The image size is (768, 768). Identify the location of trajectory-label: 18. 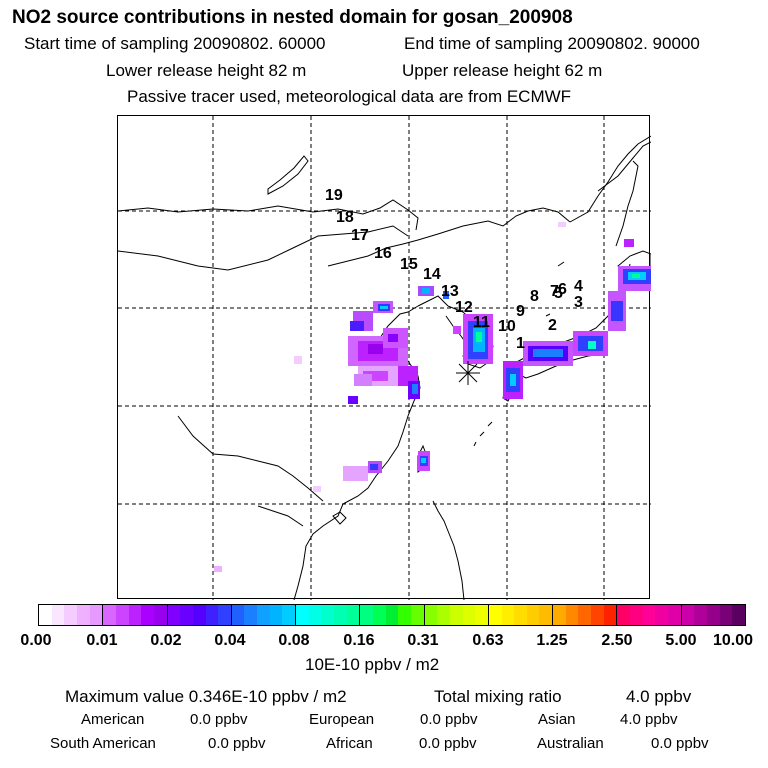
(345, 217).